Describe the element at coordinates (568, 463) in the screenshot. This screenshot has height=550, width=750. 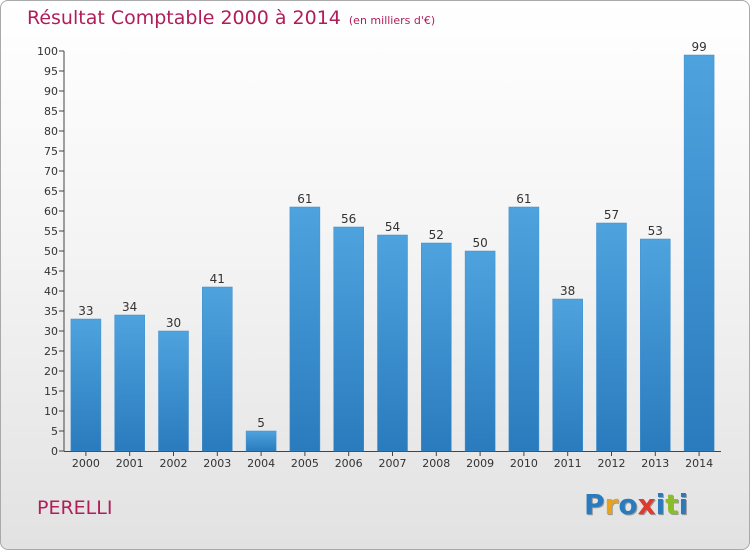
I see `x-tick-label-2011: 2011` at that location.